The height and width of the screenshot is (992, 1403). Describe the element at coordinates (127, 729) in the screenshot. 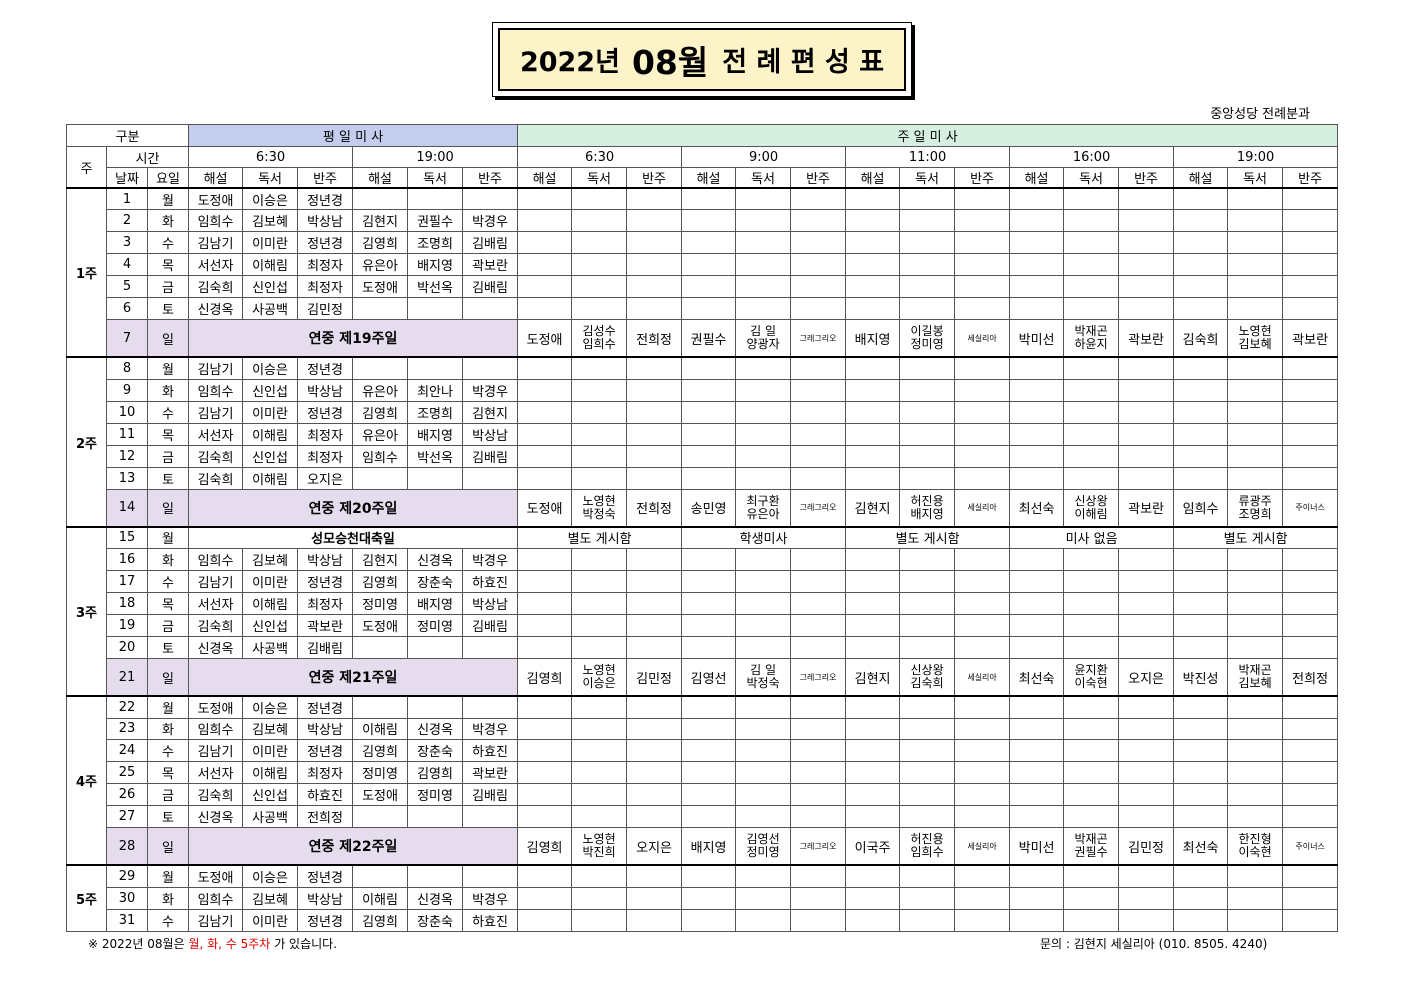

I see `date-cell: 23` at that location.